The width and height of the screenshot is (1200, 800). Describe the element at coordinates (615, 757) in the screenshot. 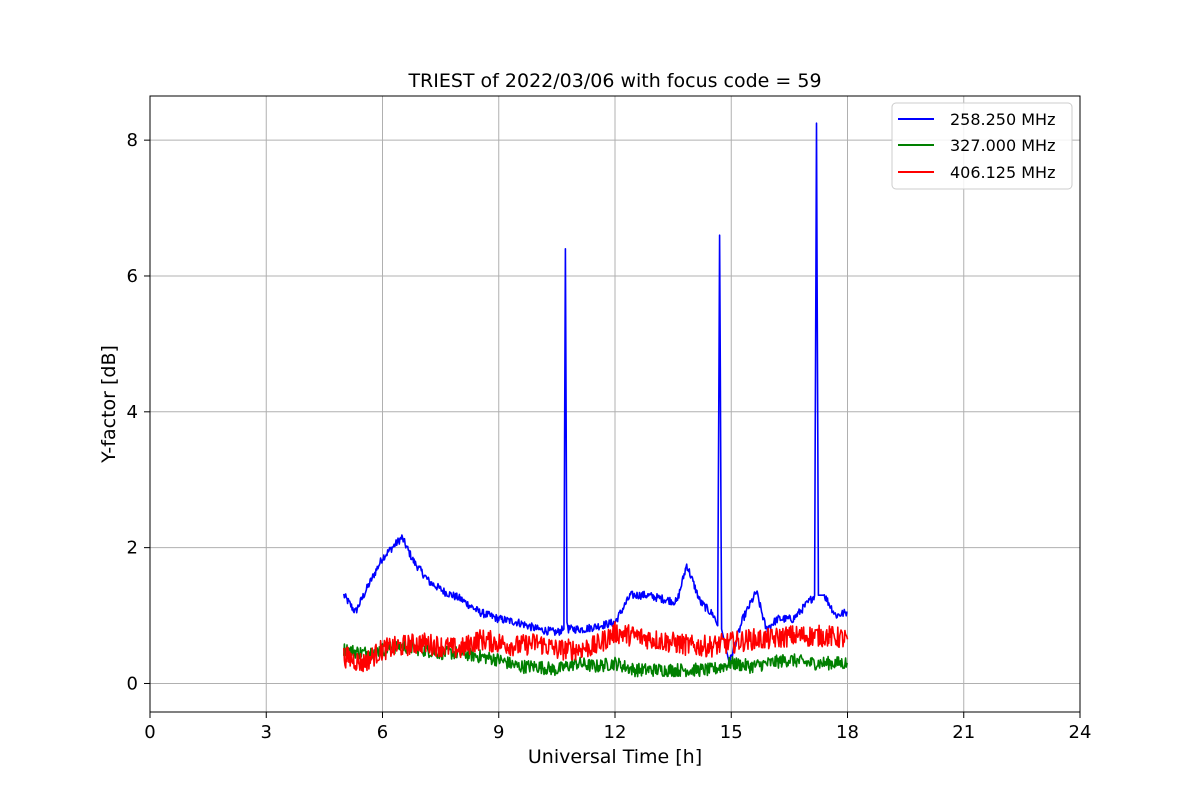

I see `x-axis-label: Universal Time [h]` at that location.